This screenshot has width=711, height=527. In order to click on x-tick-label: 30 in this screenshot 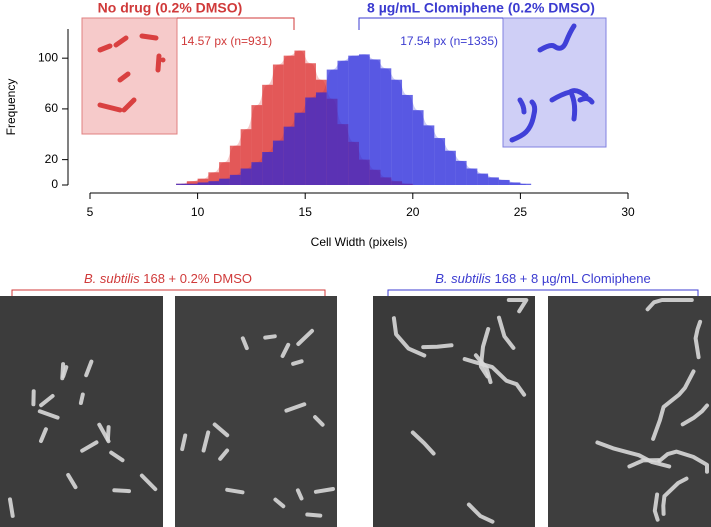, I will do `click(628, 212)`.